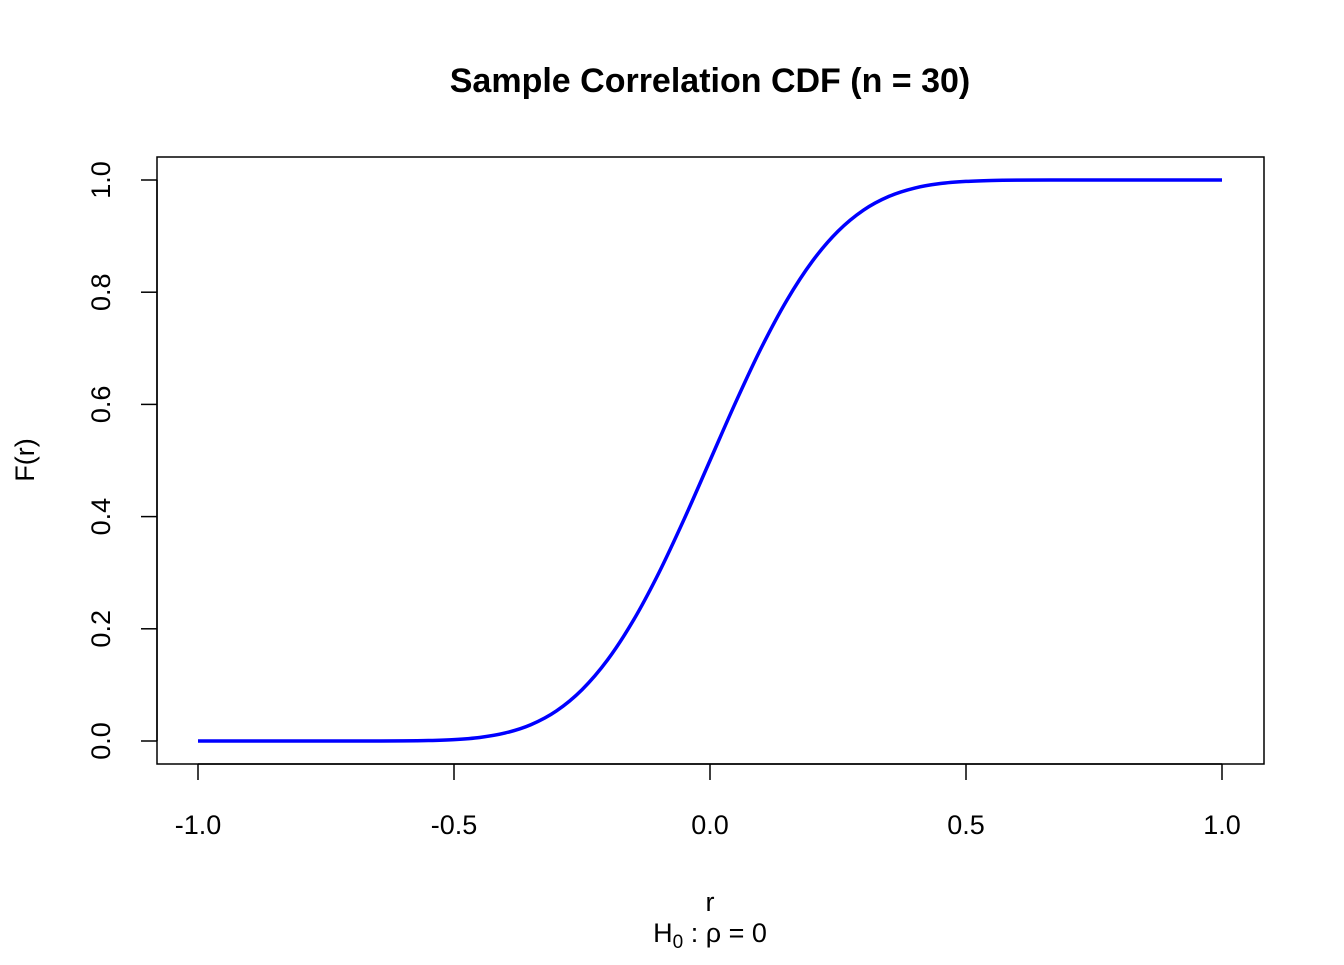  What do you see at coordinates (101, 180) in the screenshot?
I see `y-tick-label: 1.0` at bounding box center [101, 180].